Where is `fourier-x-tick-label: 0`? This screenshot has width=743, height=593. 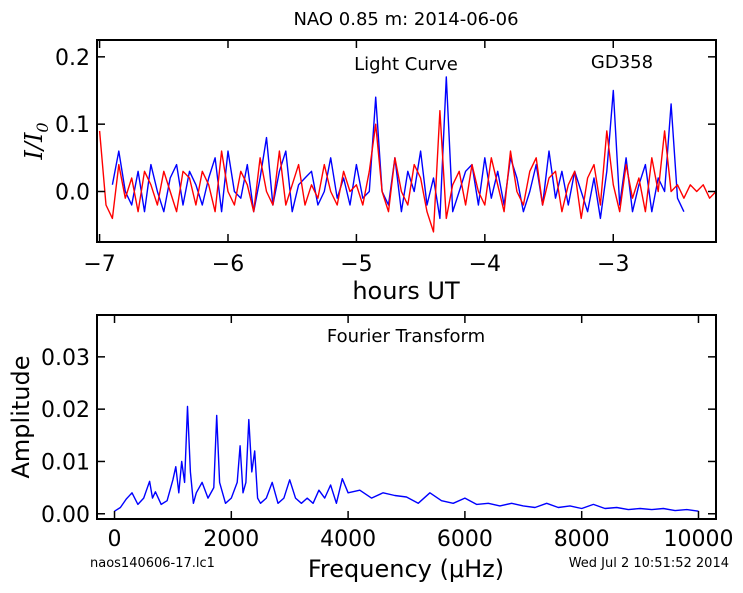 fourier-x-tick-label: 0 is located at coordinates (115, 539).